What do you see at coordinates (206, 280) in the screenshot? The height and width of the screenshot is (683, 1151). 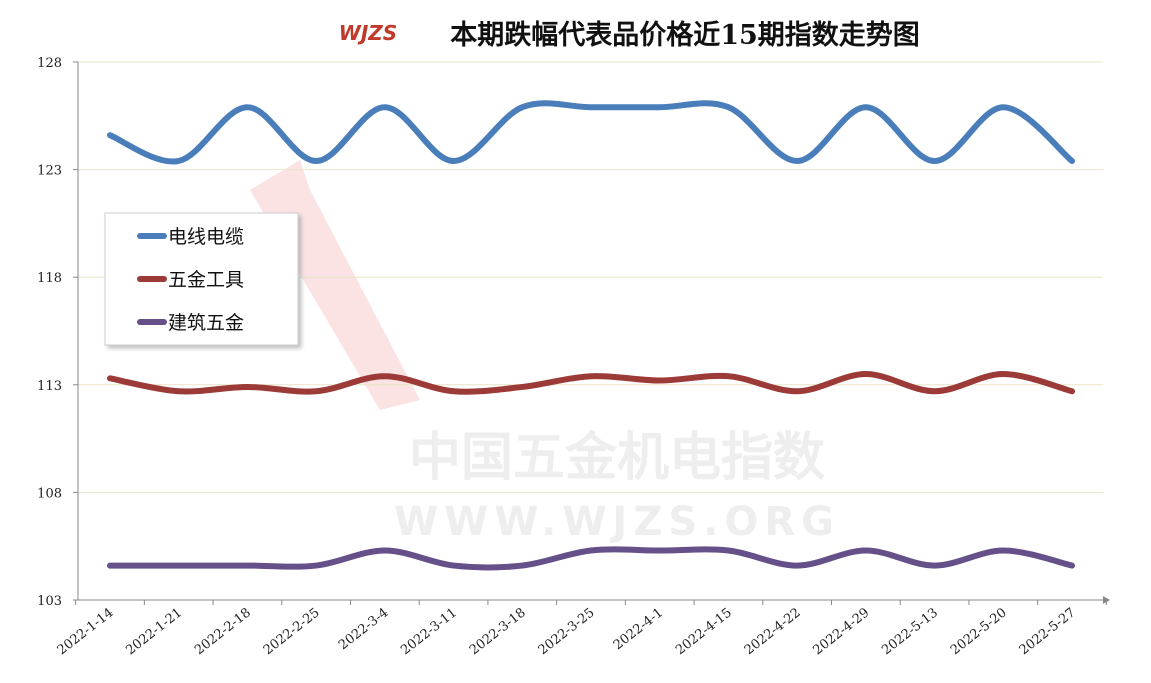 I see `legend-label: 五金工具` at bounding box center [206, 280].